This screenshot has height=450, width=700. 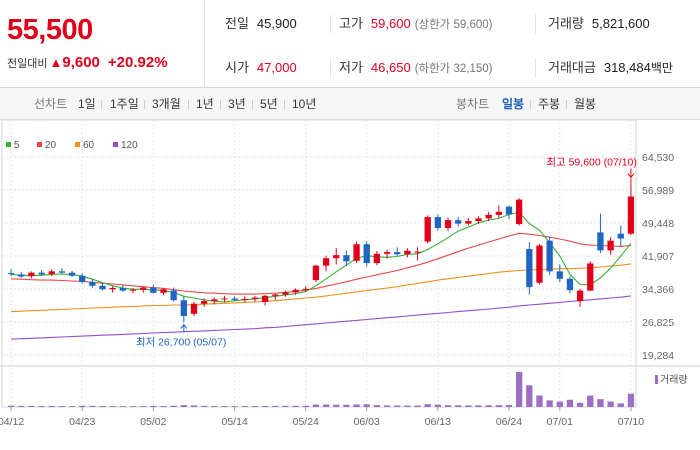 I want to click on period-weekly-button: 주봉, so click(x=549, y=104).